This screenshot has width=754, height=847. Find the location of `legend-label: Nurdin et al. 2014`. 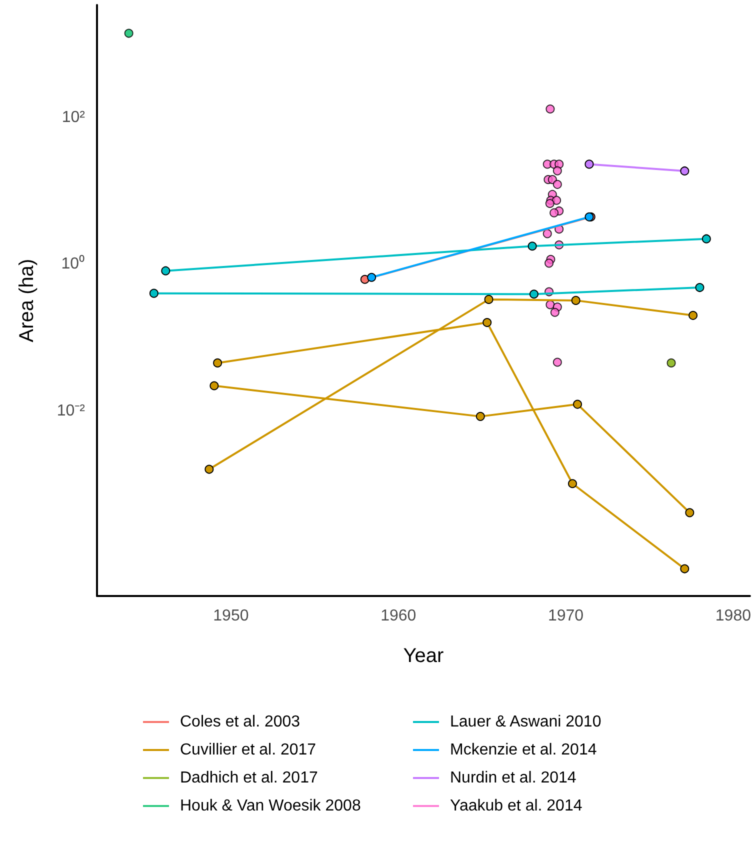

legend-label: Nurdin et al. 2014 is located at coordinates (513, 778).